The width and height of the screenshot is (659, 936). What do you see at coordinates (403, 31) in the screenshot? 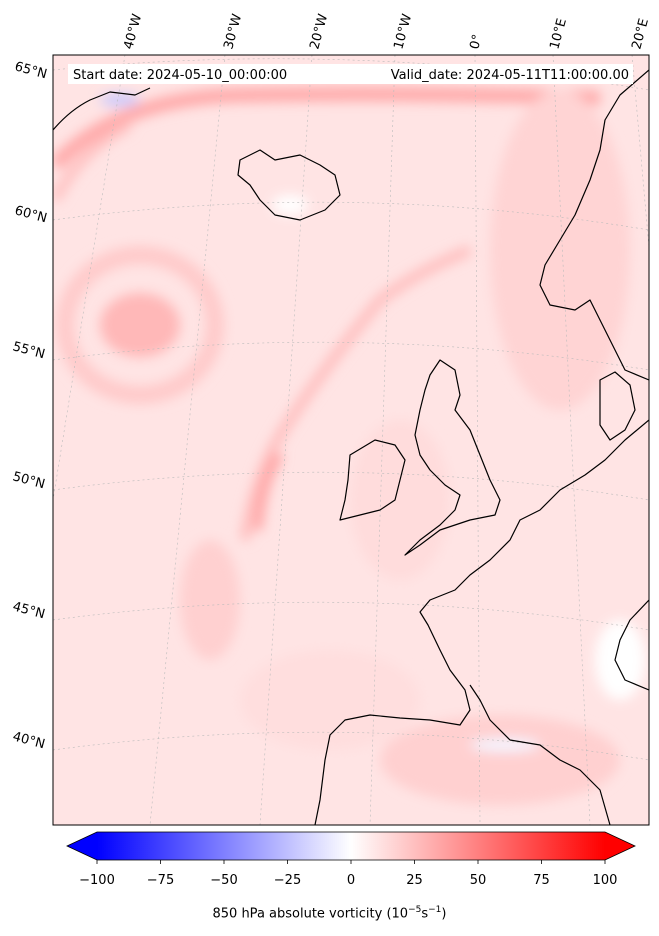
I see `longitude-label: 10°W` at bounding box center [403, 31].